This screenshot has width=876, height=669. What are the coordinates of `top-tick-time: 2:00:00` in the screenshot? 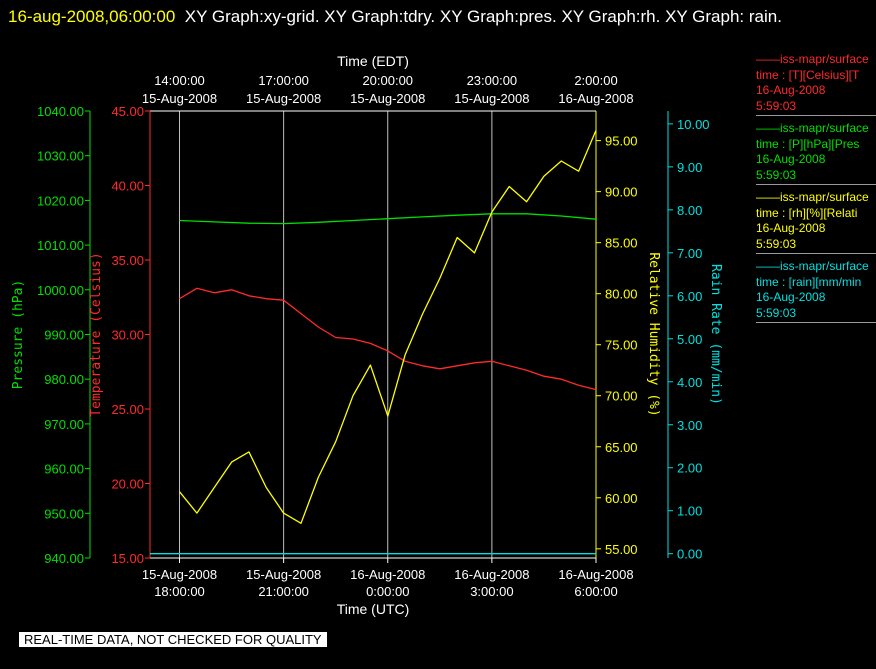 It's located at (595, 80).